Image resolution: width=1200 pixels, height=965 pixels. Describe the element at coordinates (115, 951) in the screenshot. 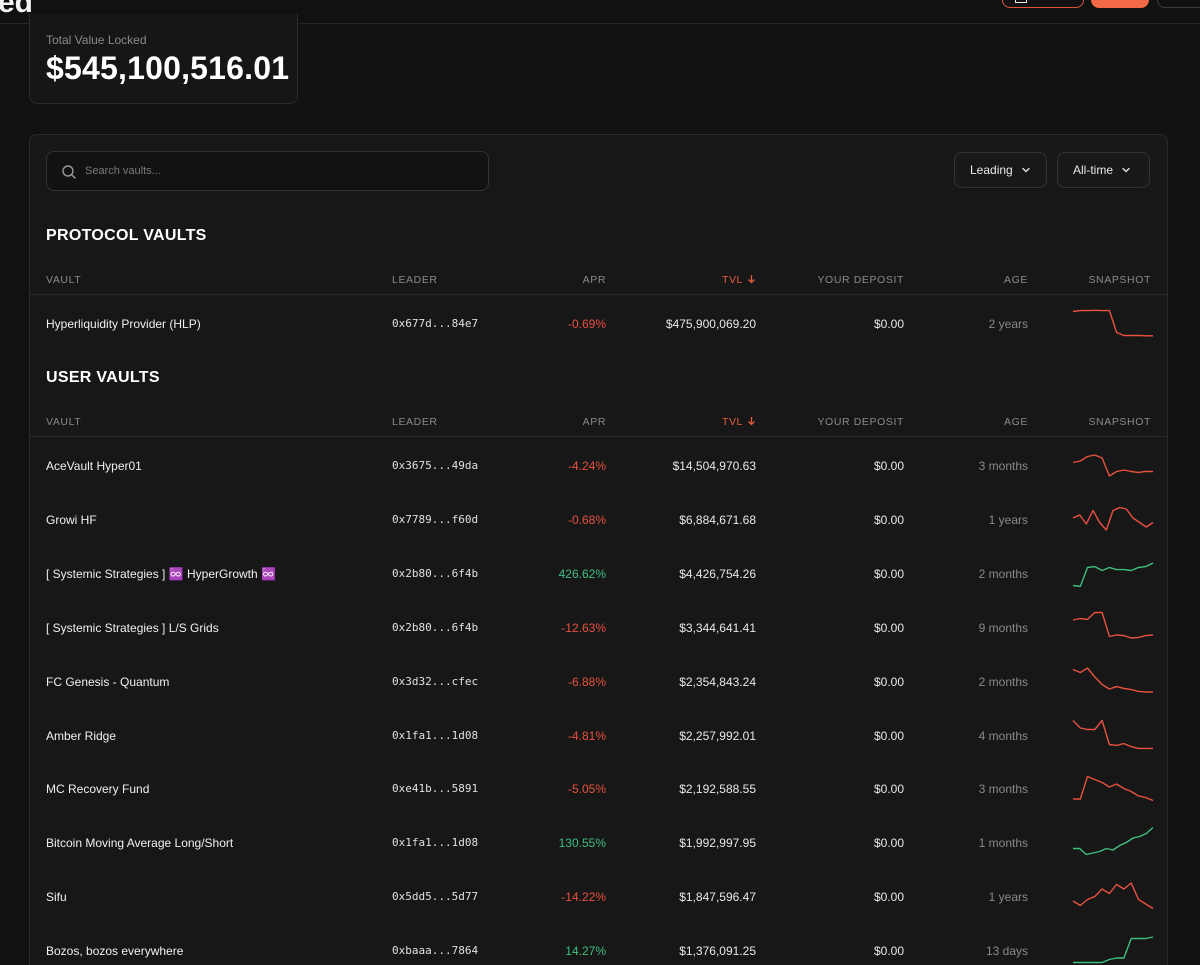

I see `vault-name: Bozos, bozos everywhere` at that location.